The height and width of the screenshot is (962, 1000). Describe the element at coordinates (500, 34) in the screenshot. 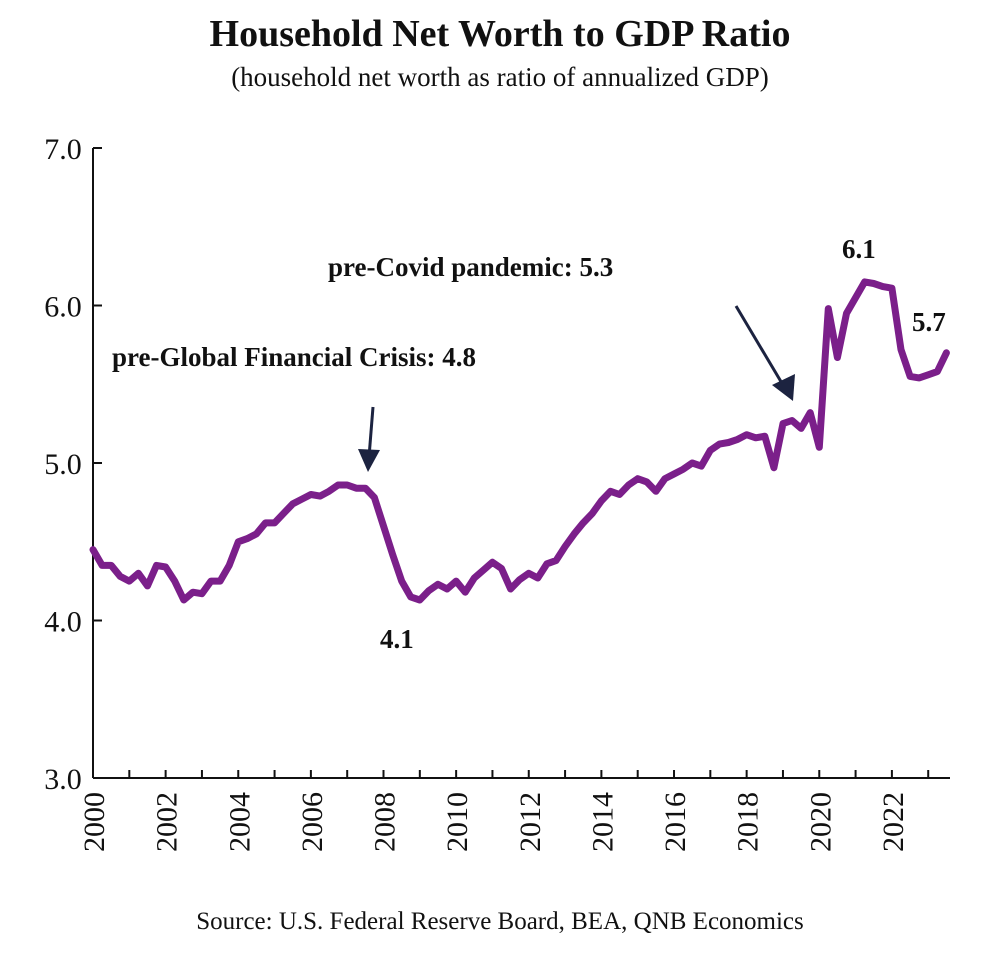

I see `chart-title: Household Net Worth to GDP Ratio` at that location.